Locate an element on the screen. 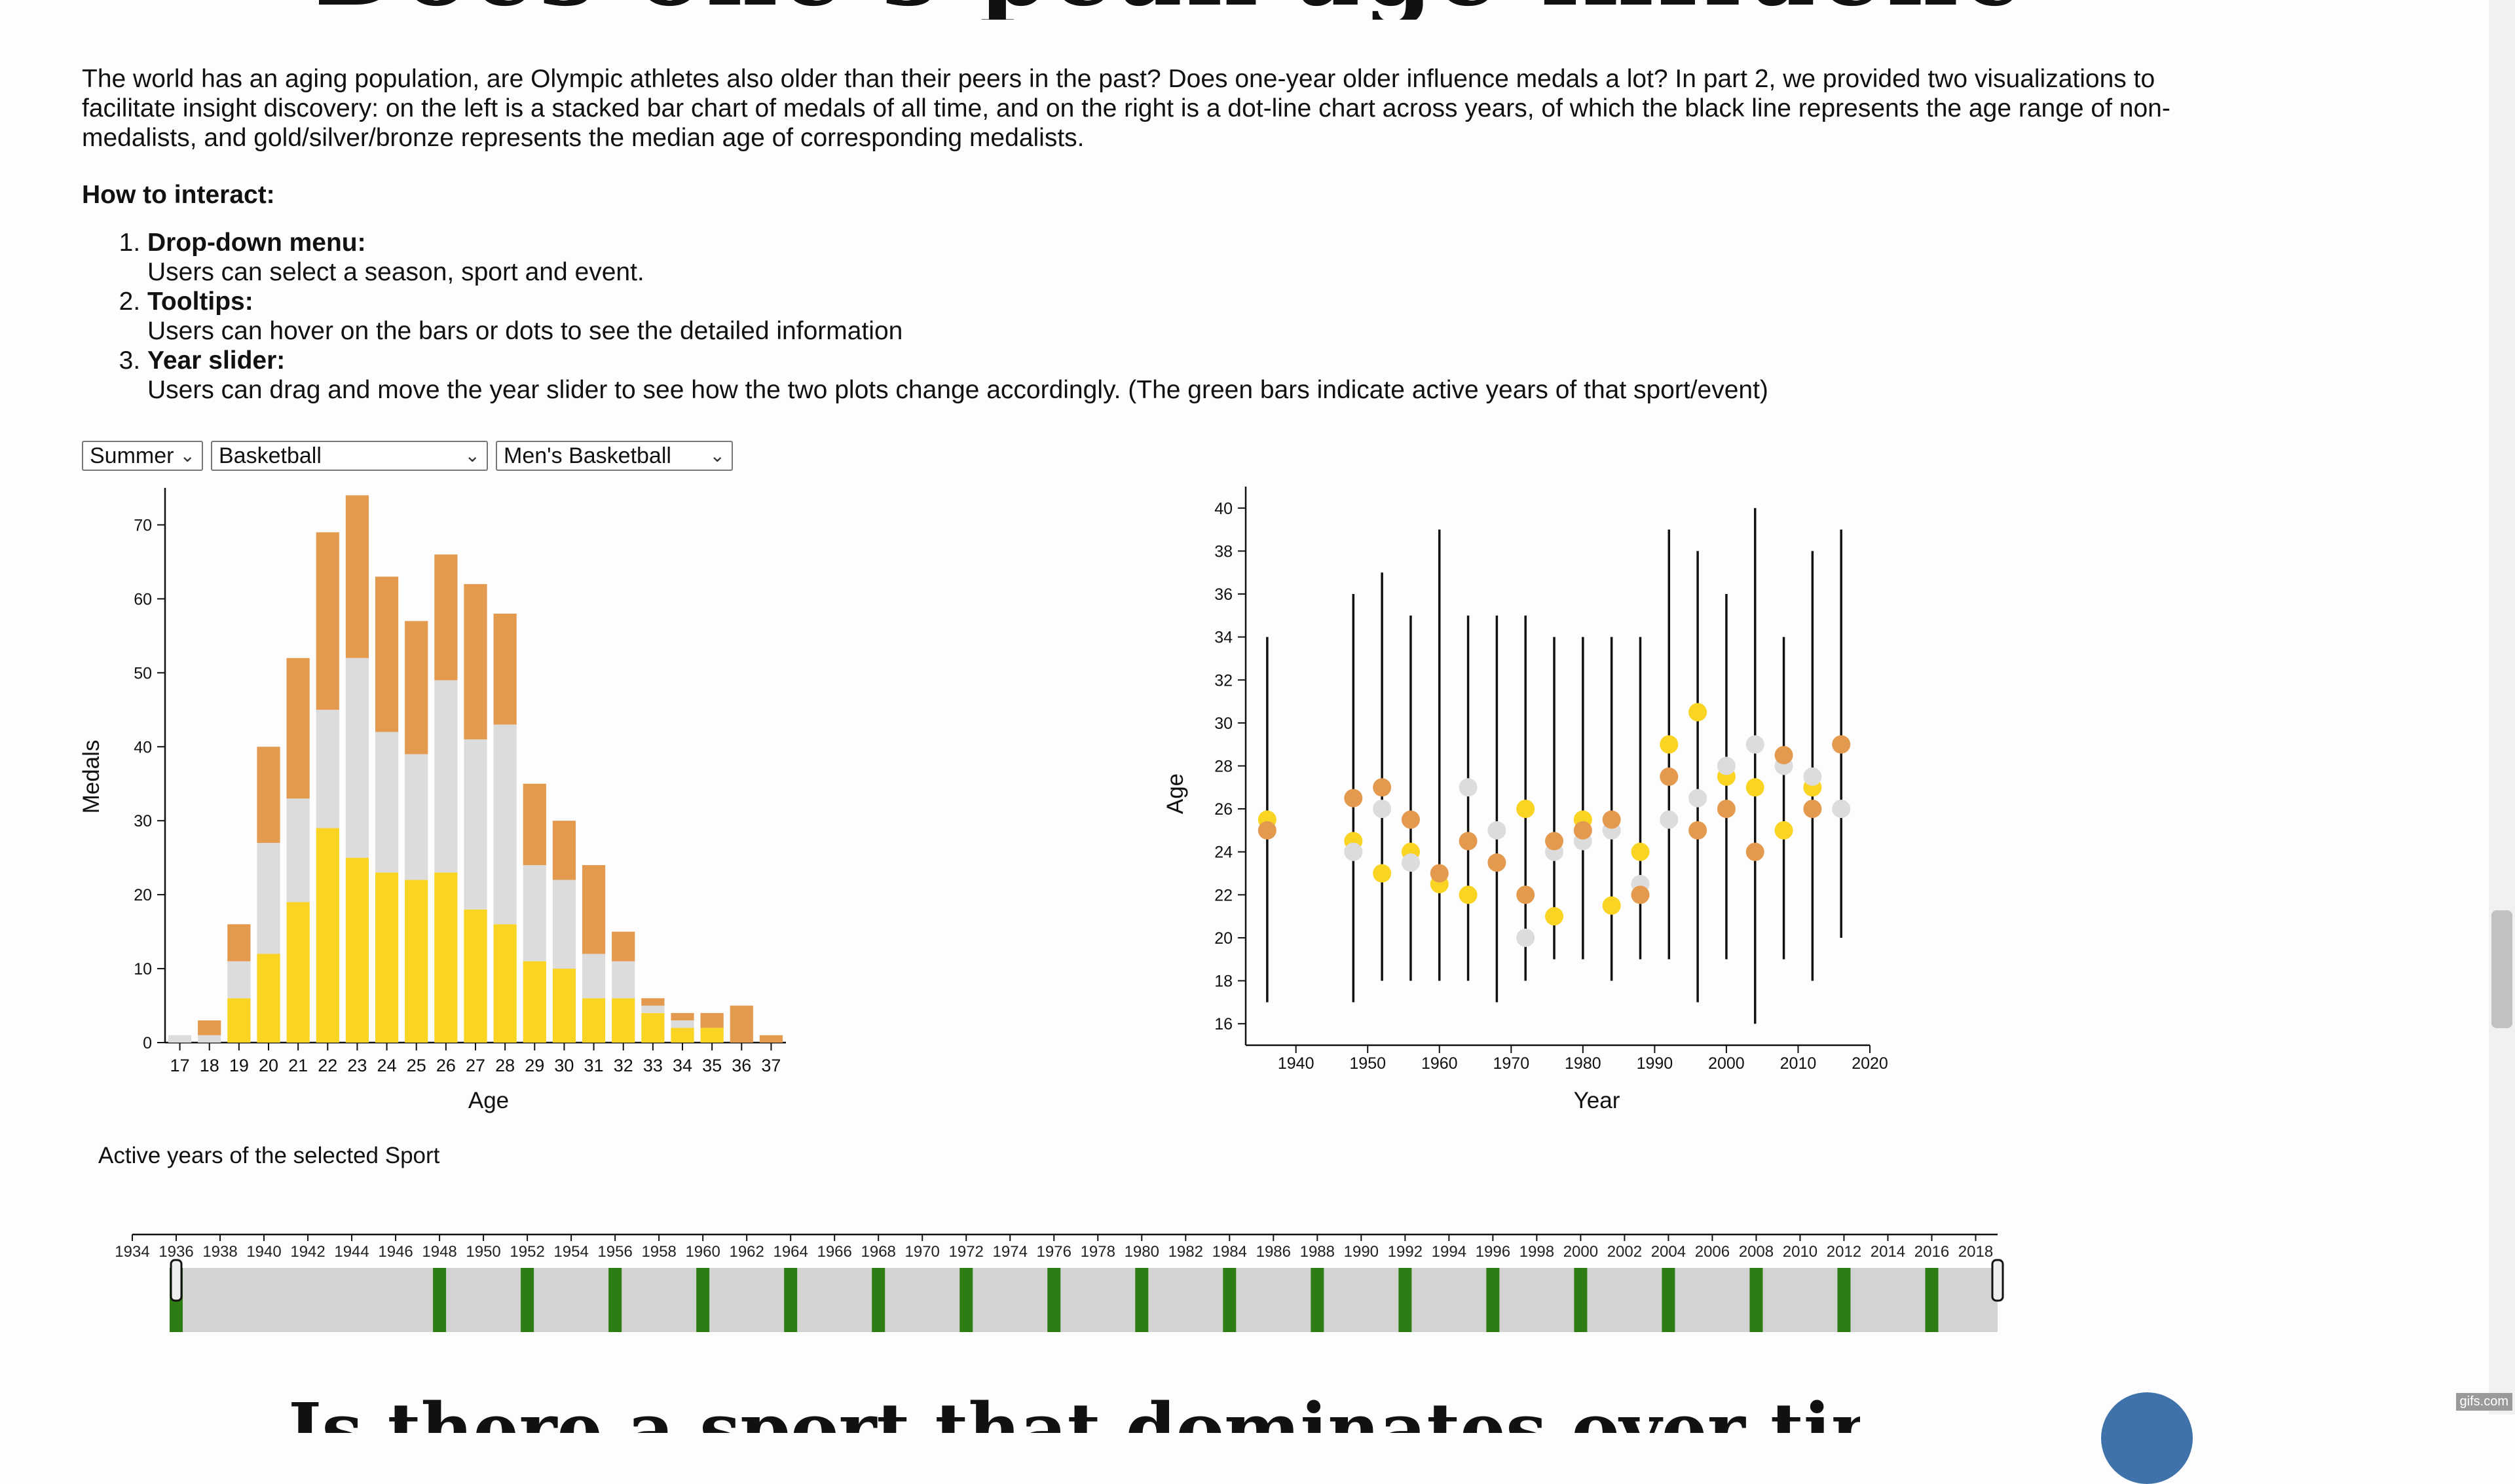  x-tick-label: 28 is located at coordinates (505, 1065).